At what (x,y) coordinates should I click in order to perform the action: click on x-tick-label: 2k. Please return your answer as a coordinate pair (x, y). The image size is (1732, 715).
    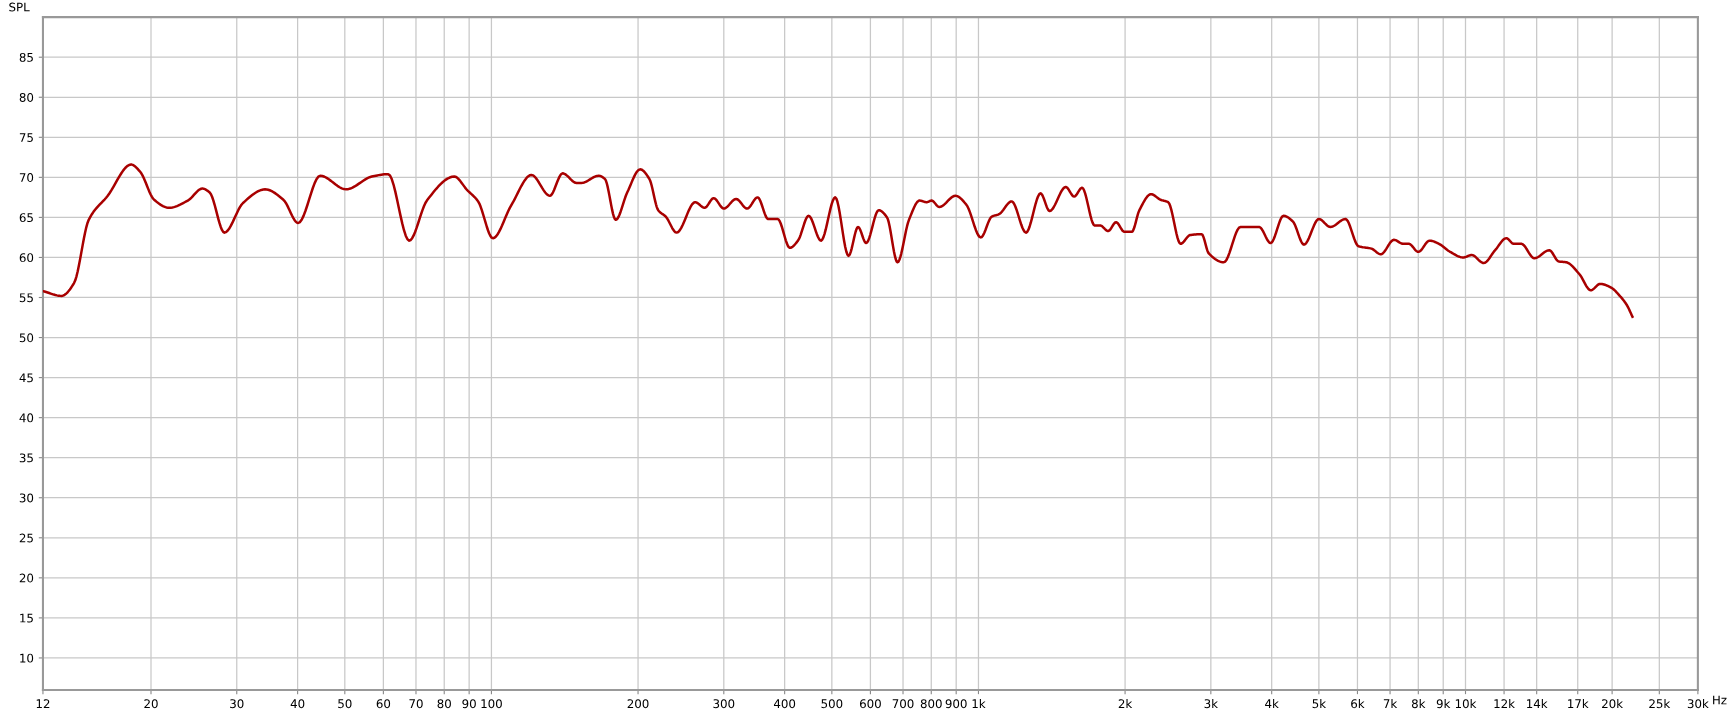
    Looking at the image, I should click on (1125, 703).